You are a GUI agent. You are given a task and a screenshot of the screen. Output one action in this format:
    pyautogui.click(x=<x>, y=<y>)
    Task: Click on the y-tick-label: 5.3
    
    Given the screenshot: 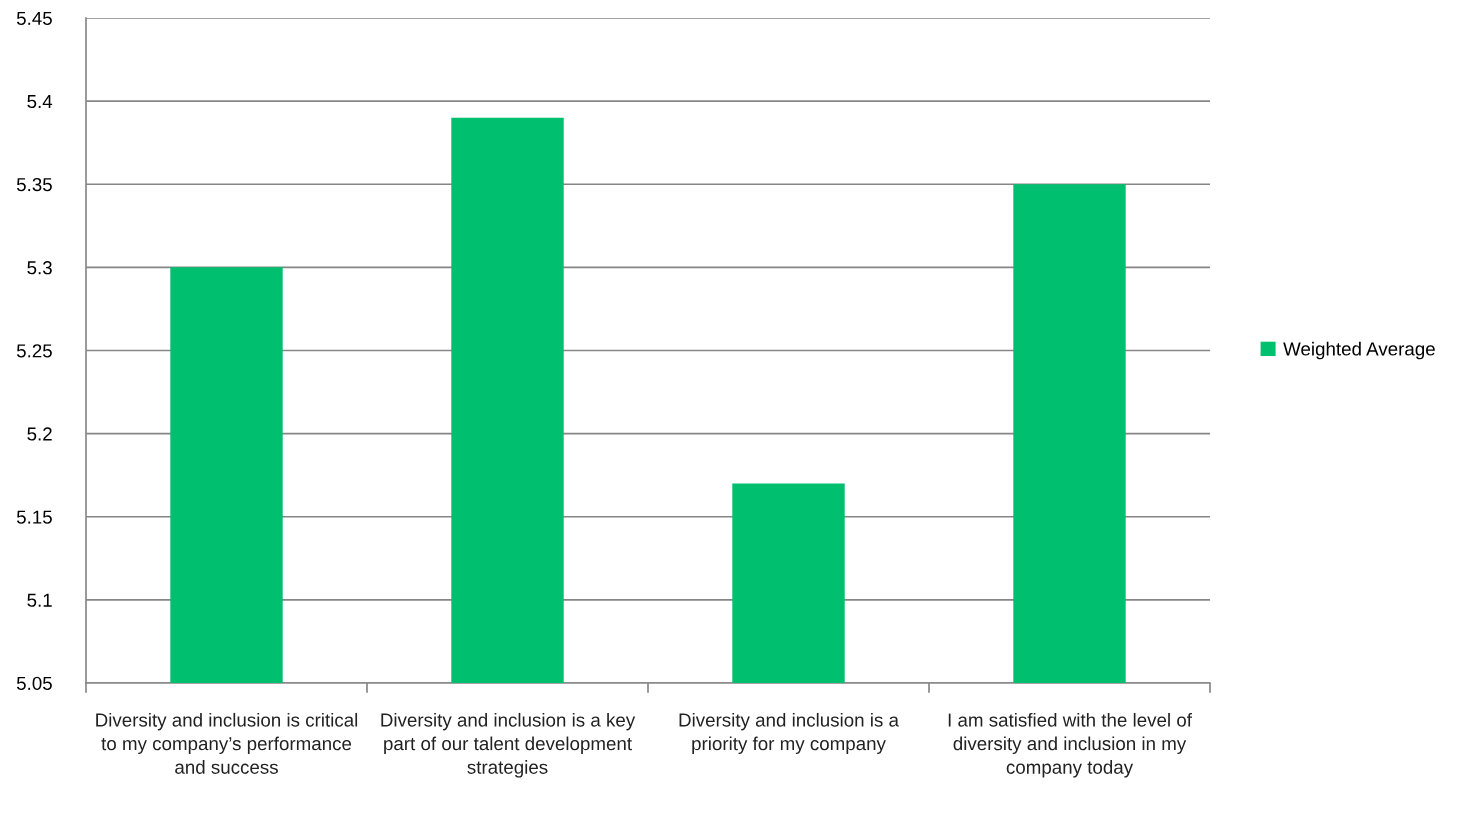 What is the action you would take?
    pyautogui.click(x=39, y=268)
    